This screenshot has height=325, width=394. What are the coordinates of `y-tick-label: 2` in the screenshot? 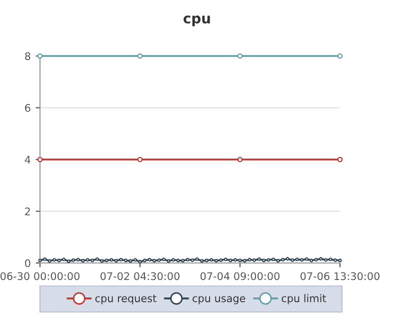 It's located at (27, 211).